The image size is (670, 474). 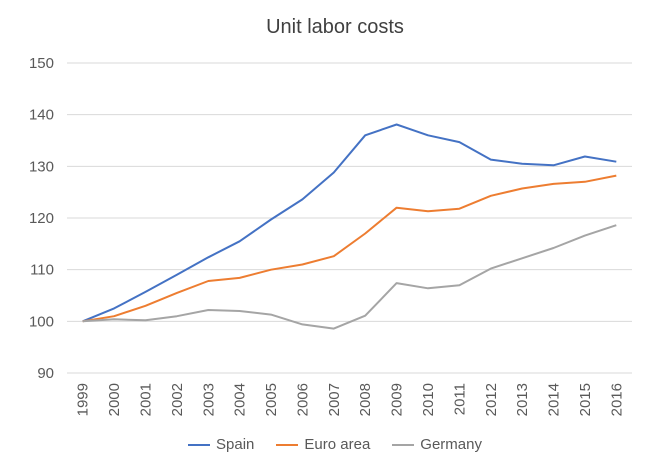 What do you see at coordinates (41, 166) in the screenshot?
I see `y-tick-label: 130` at bounding box center [41, 166].